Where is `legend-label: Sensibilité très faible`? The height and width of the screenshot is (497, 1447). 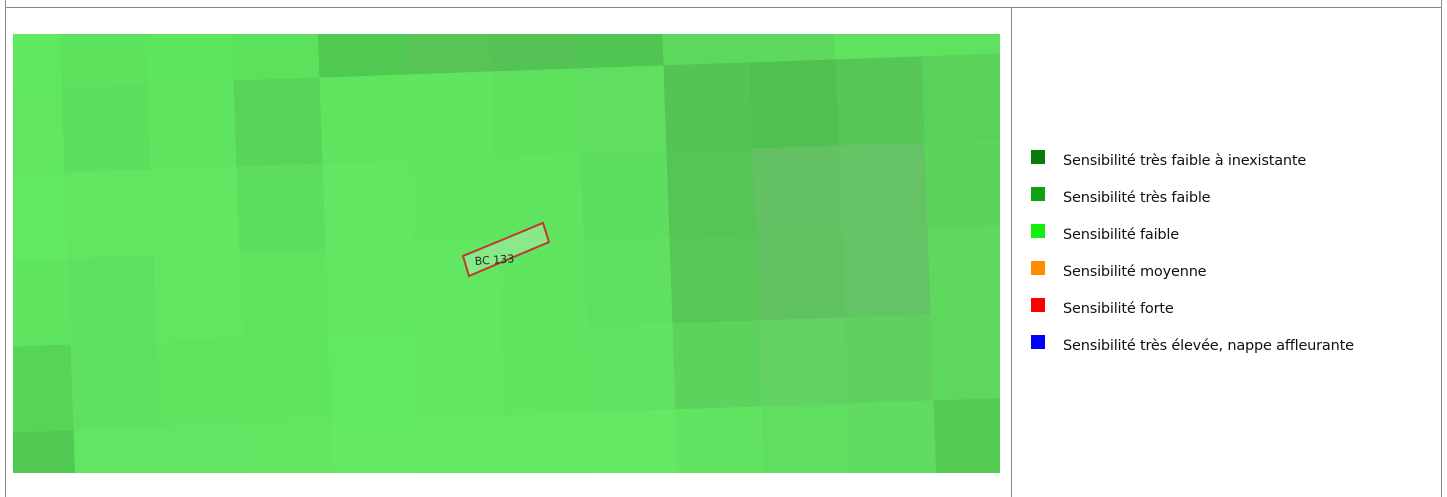
legend-label: Sensibilité très faible is located at coordinates (1137, 198).